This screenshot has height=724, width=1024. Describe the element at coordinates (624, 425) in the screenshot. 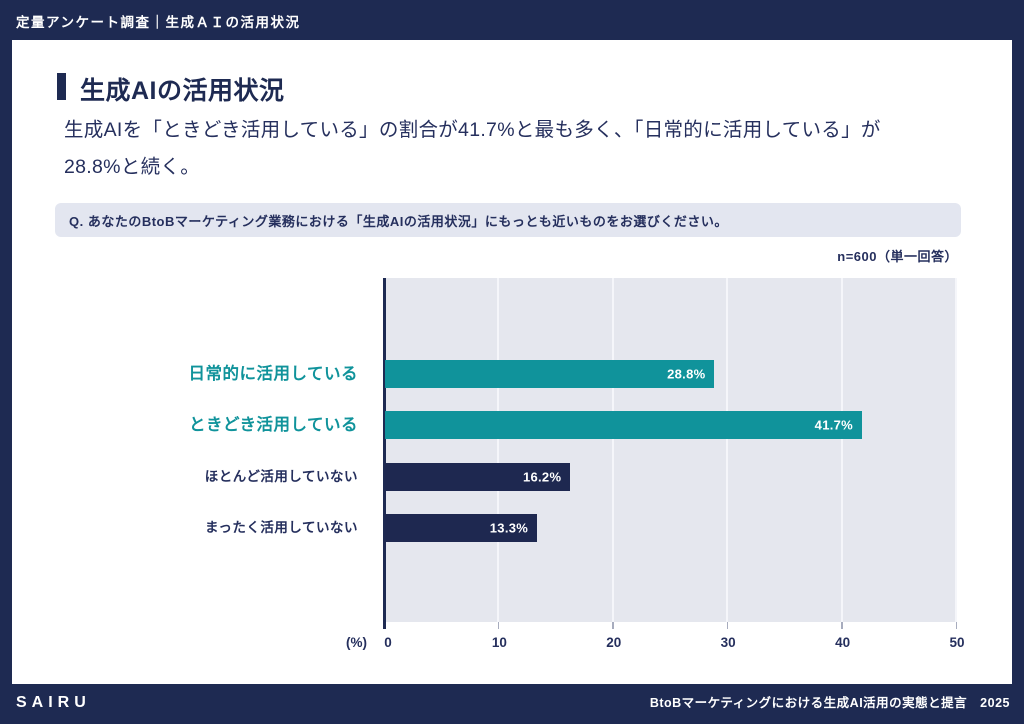

I see `bar-1: 41.7%` at that location.